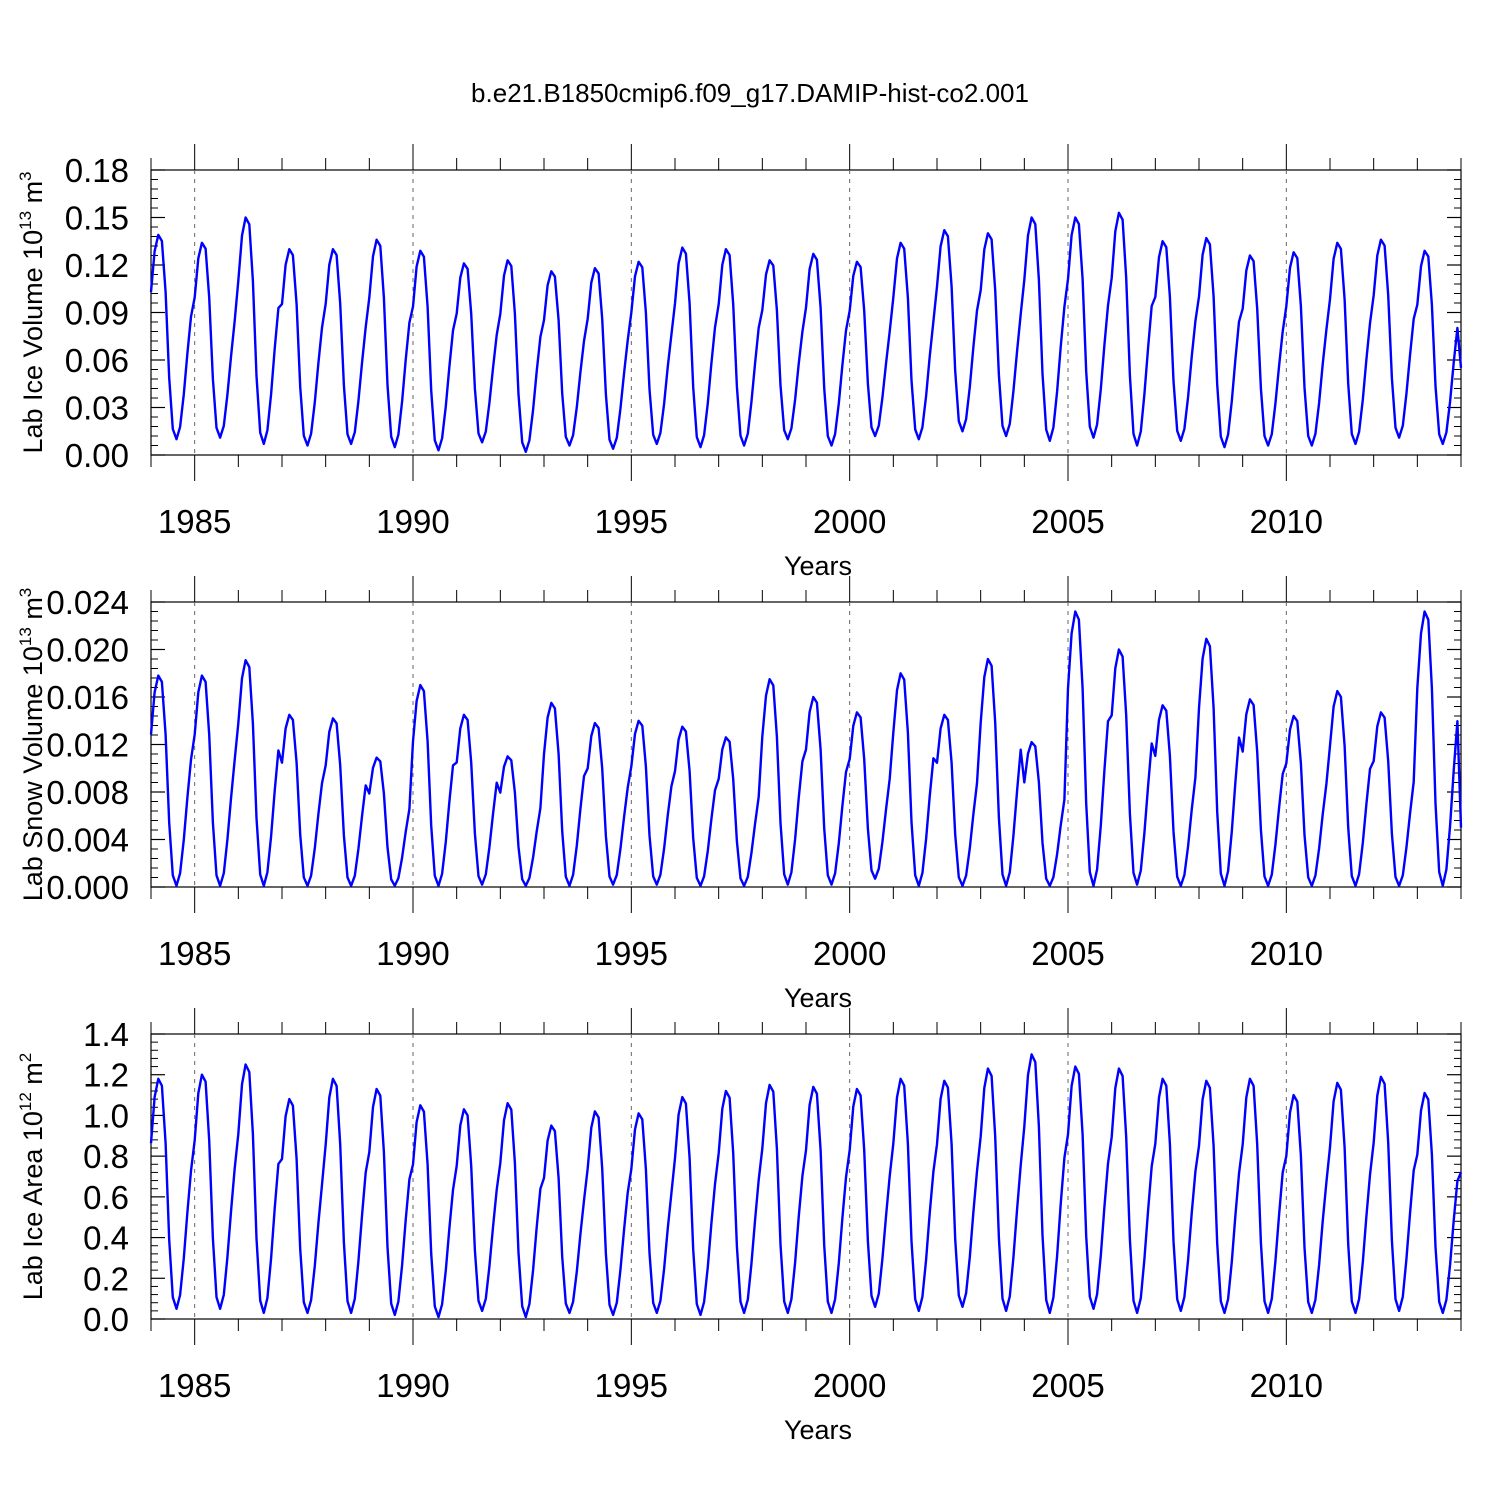 The image size is (1500, 1500). What do you see at coordinates (32, 312) in the screenshot?
I see `y-axis-label: Lab Ice Volume 1013 m3` at bounding box center [32, 312].